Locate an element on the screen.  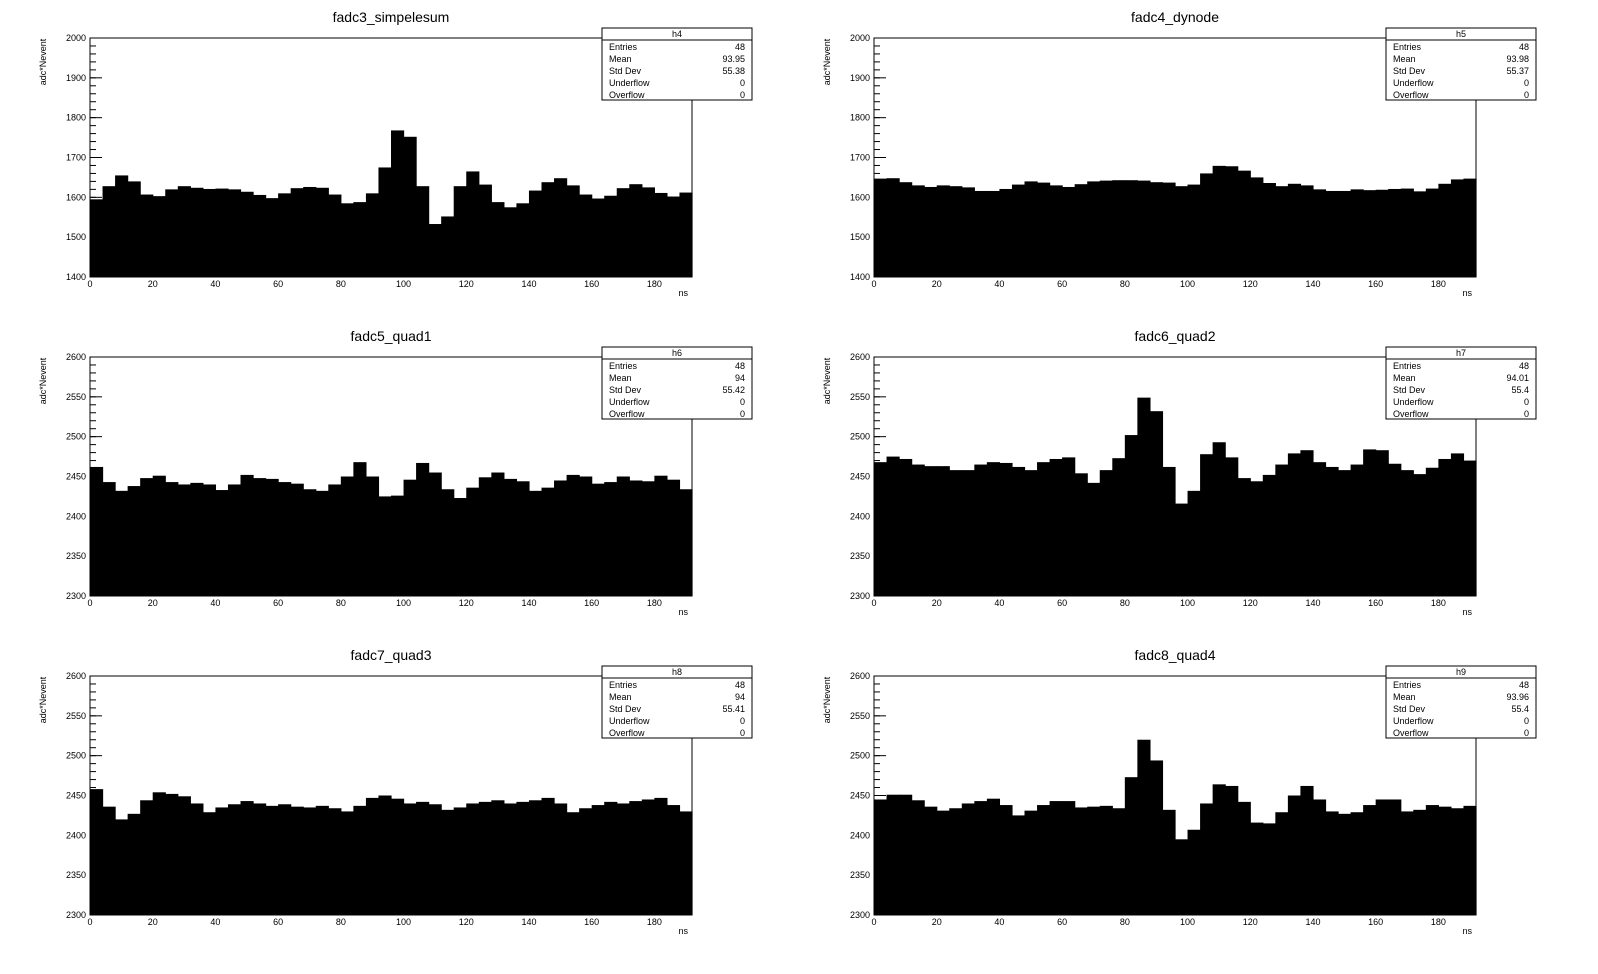
x-tick-label: 0 is located at coordinates (873, 284).